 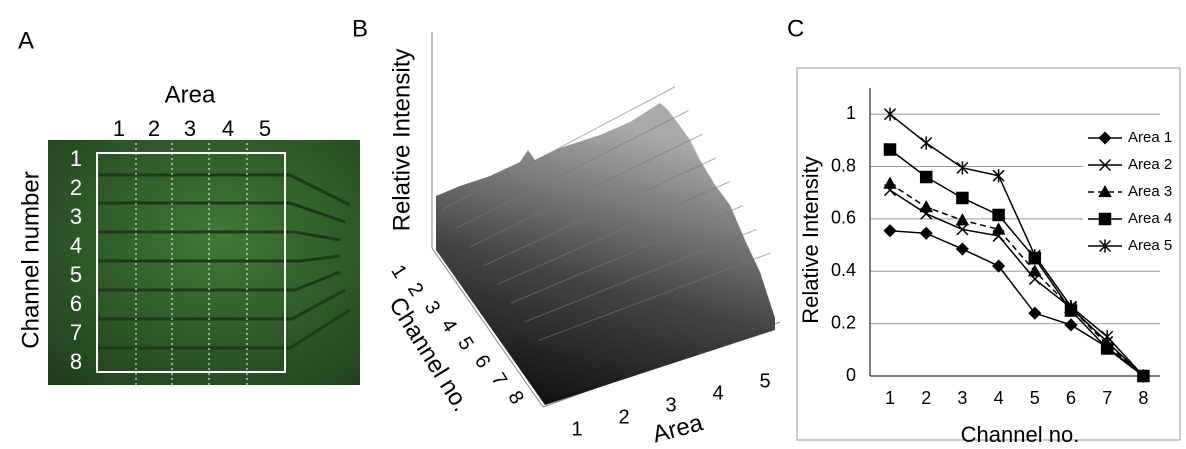 I want to click on x-tick-label: 8, so click(x=1143, y=398).